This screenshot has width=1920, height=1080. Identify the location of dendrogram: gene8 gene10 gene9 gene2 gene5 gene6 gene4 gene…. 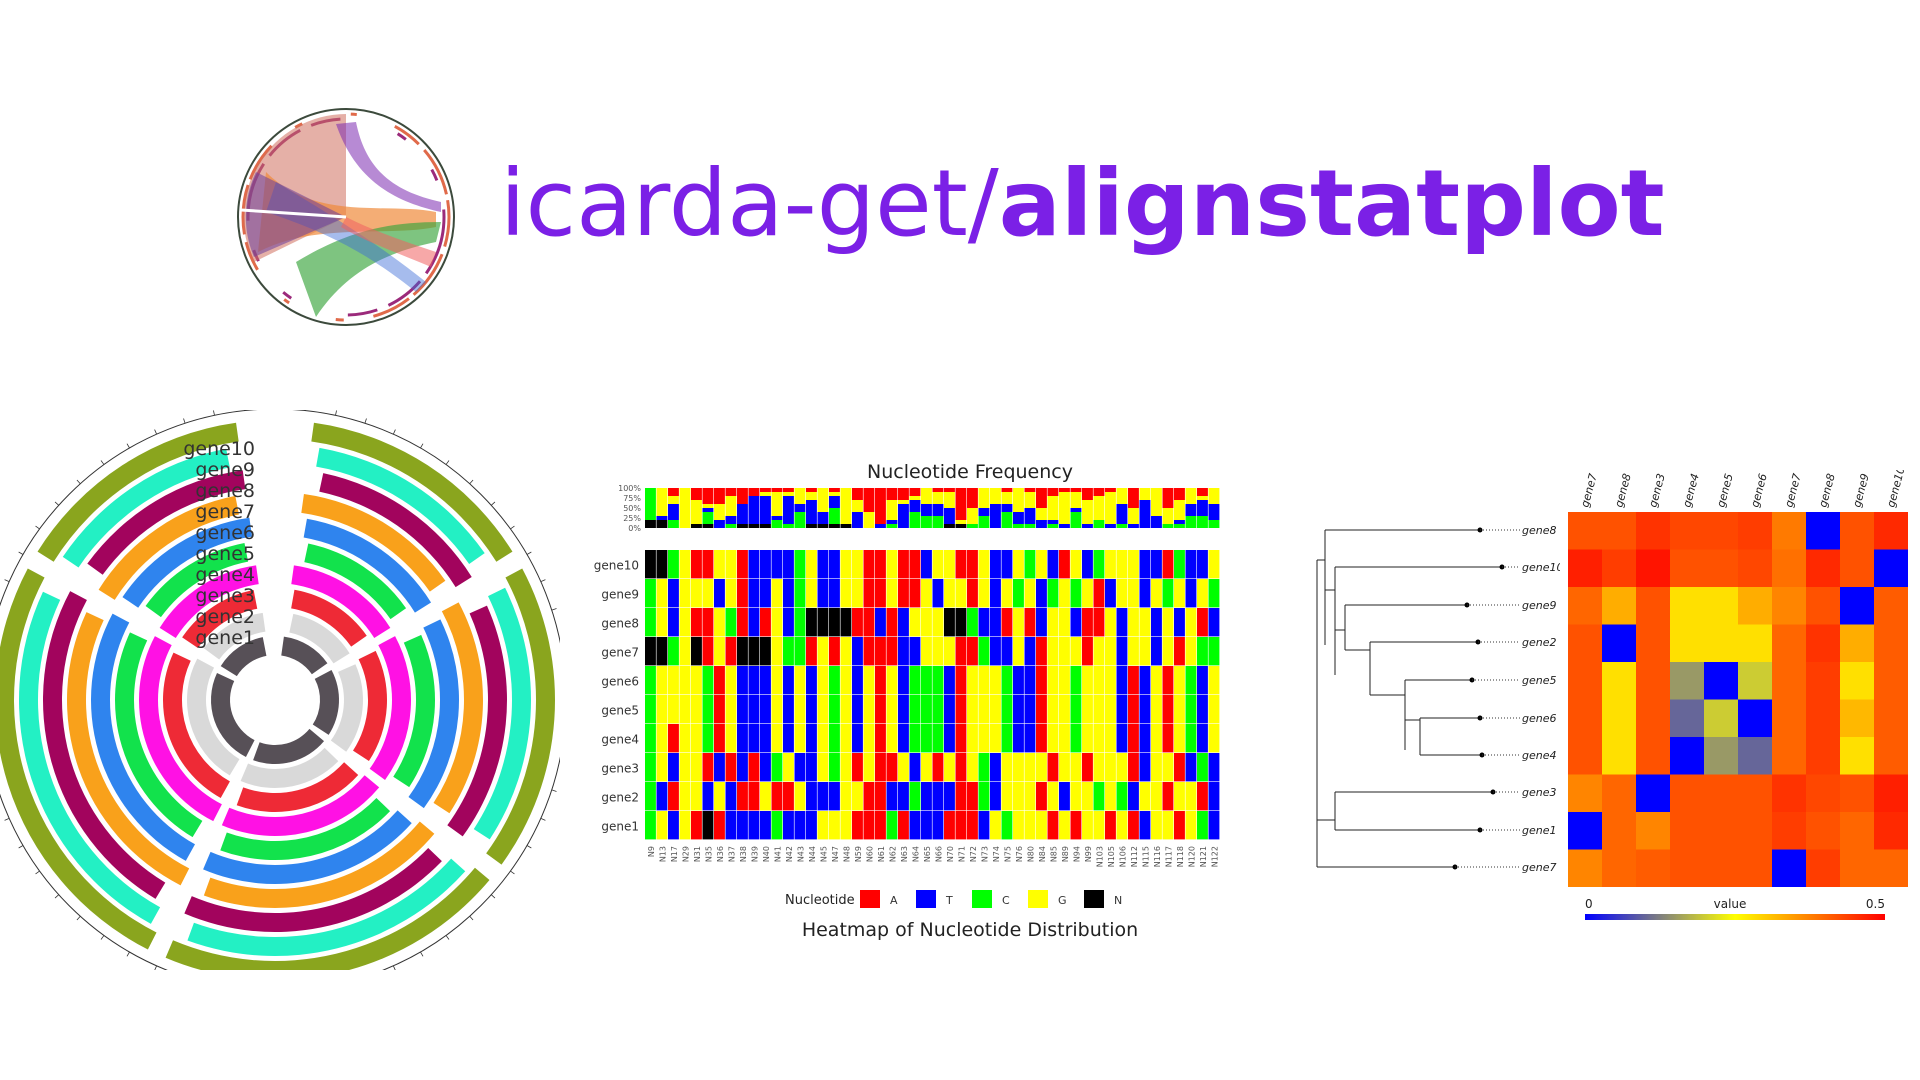
(1438, 699).